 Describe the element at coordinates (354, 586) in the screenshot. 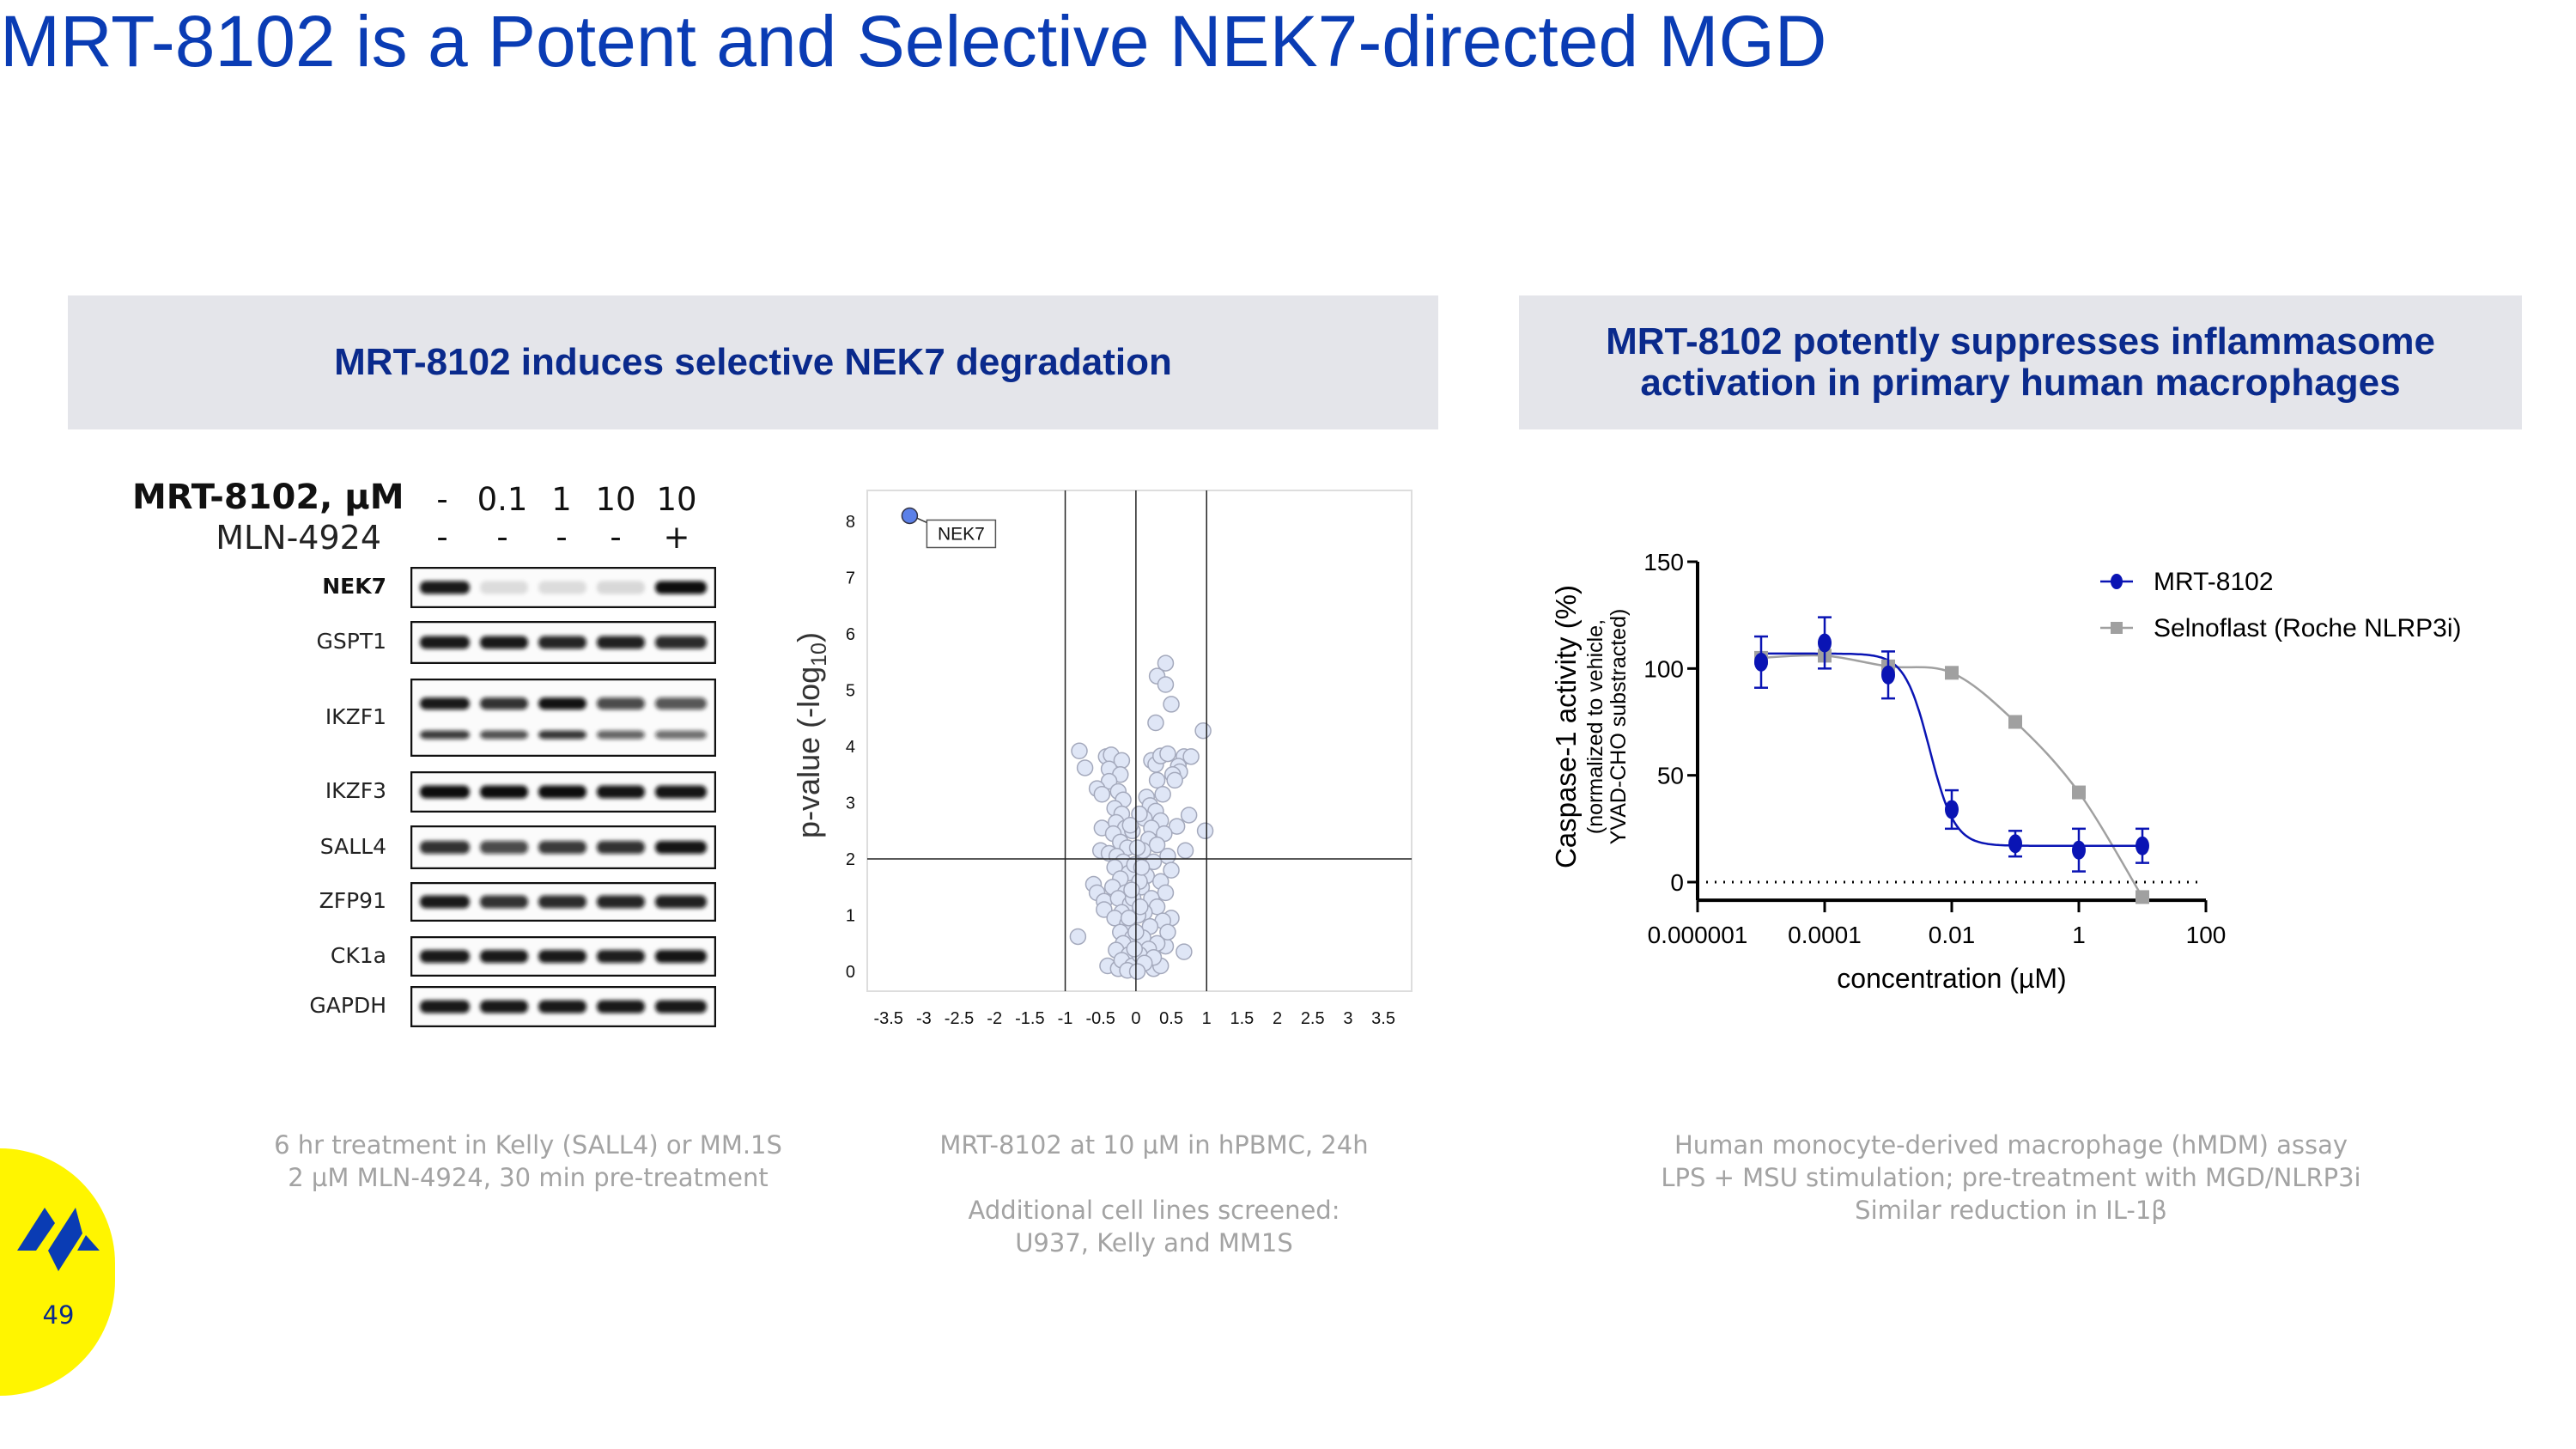

I see `blot-protein-label: NEK7` at that location.